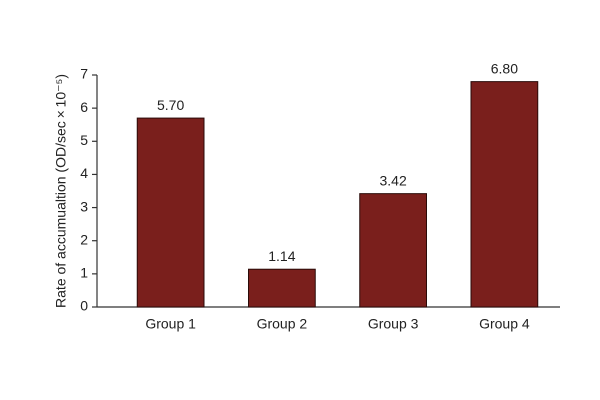 The image size is (600, 400). I want to click on y-axis-label: Rate of accumualtion (OD/sec × 10⁻⁵), so click(61, 191).